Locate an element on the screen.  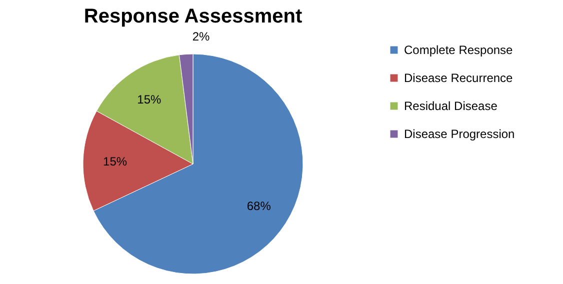
legend-label: Residual Disease is located at coordinates (451, 106).